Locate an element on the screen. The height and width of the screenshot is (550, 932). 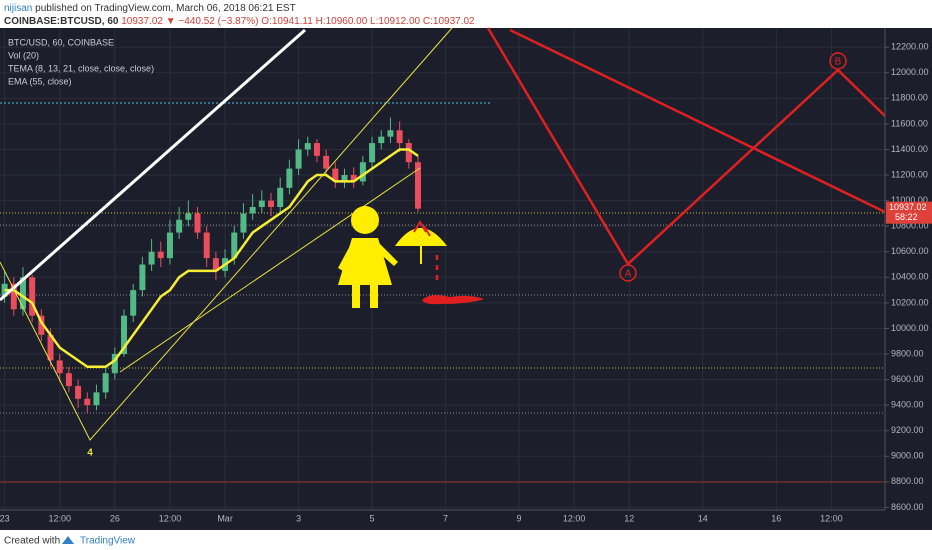
legend-entry: EMA (55, close) is located at coordinates (40, 81).